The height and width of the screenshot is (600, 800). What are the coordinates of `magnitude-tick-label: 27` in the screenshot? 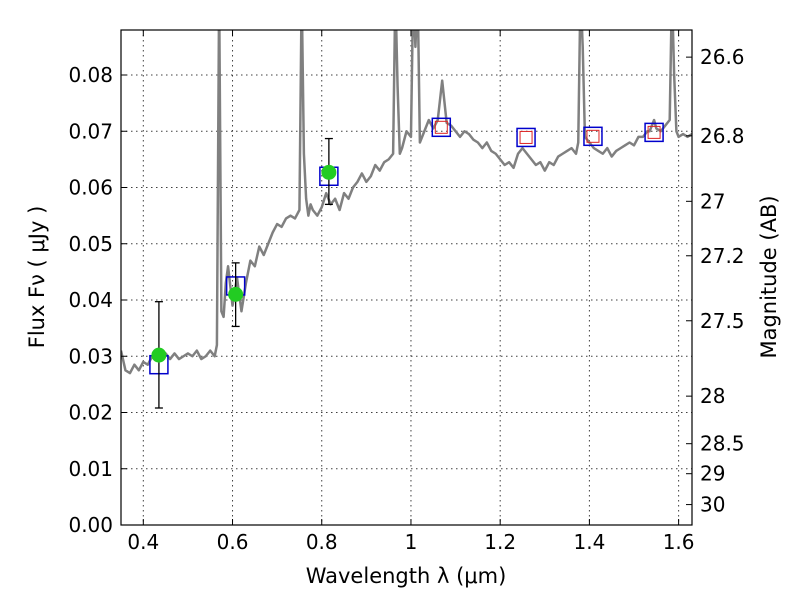 It's located at (712, 201).